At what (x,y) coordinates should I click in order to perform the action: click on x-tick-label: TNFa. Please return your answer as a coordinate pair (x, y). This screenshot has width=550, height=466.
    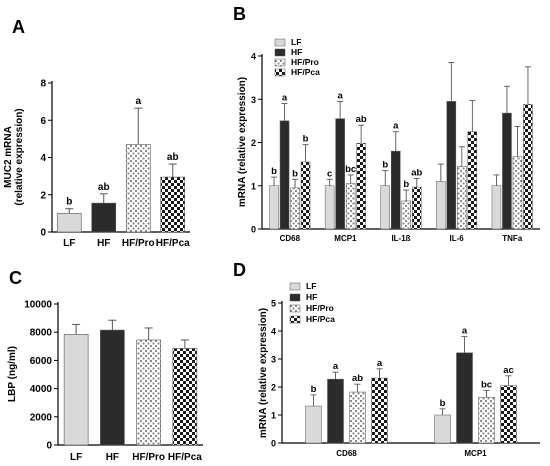
    Looking at the image, I should click on (512, 238).